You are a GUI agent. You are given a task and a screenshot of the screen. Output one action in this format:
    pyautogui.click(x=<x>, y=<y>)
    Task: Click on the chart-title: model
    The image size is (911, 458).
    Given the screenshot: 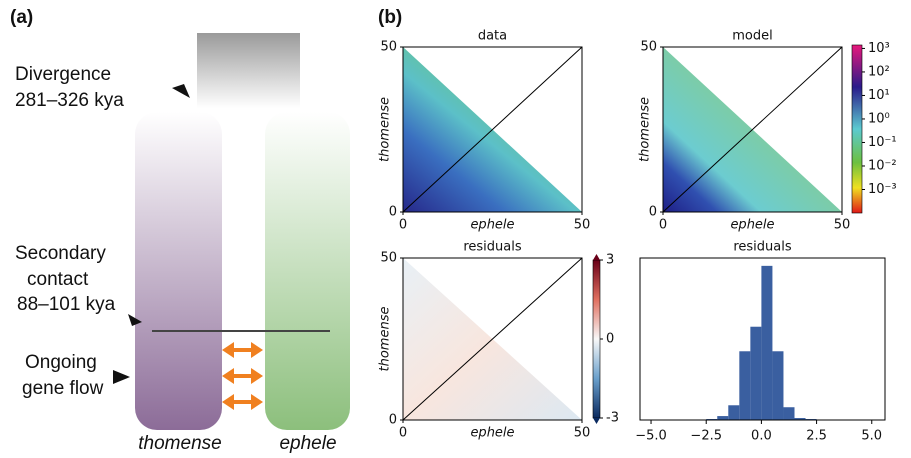 What is the action you would take?
    pyautogui.click(x=752, y=36)
    